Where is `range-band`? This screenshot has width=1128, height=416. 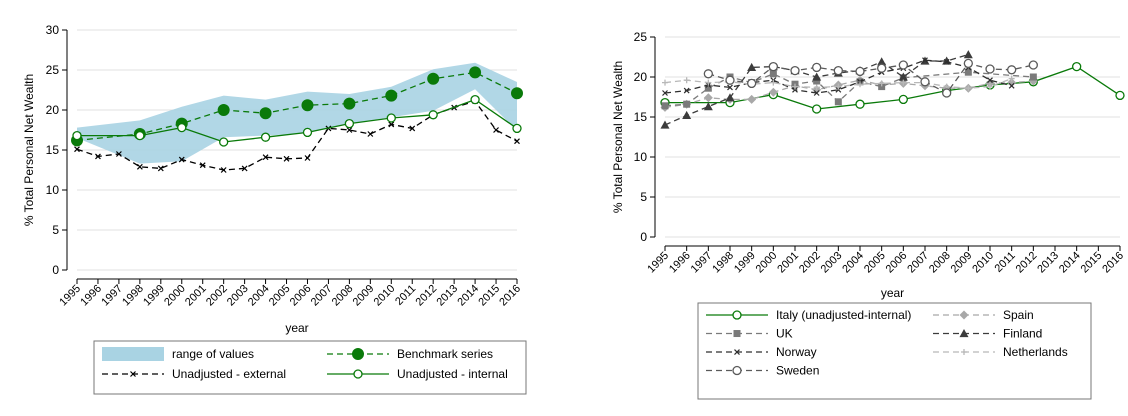
range-band is located at coordinates (297, 113).